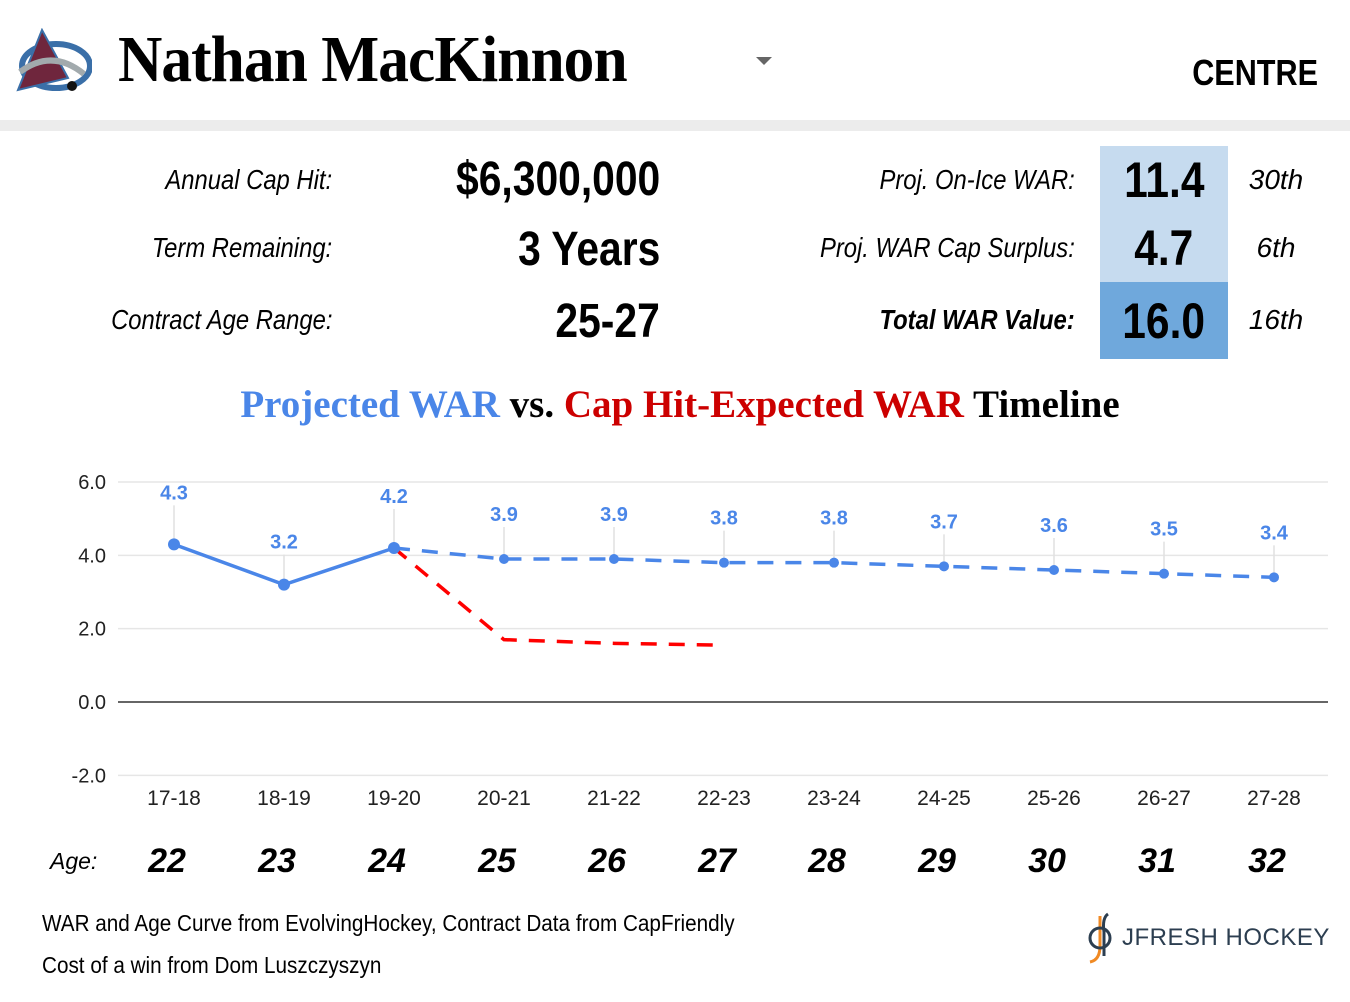  Describe the element at coordinates (1255, 72) in the screenshot. I see `position-label: CENTRE` at that location.